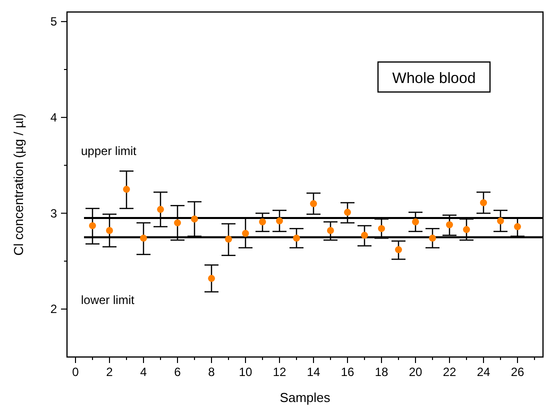 The width and height of the screenshot is (547, 410). What do you see at coordinates (18, 184) in the screenshot?
I see `y-axis-title: Cl concentration (µg / µl)` at bounding box center [18, 184].